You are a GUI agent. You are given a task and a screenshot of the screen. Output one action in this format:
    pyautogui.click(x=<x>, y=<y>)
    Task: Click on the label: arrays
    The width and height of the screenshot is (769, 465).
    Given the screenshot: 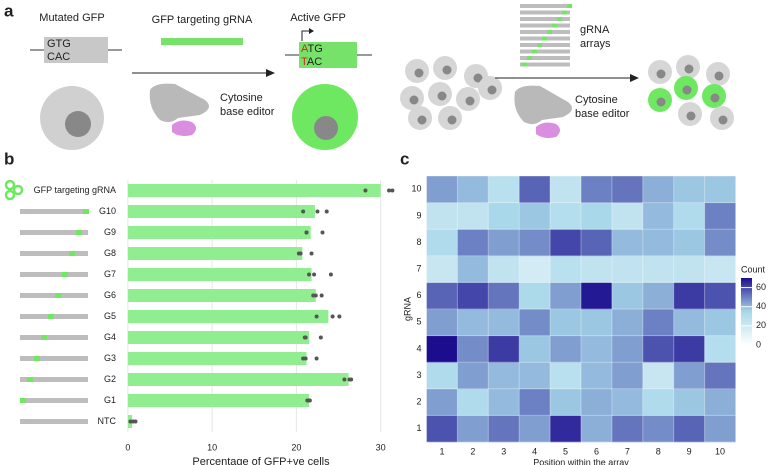 What is the action you would take?
    pyautogui.click(x=595, y=44)
    